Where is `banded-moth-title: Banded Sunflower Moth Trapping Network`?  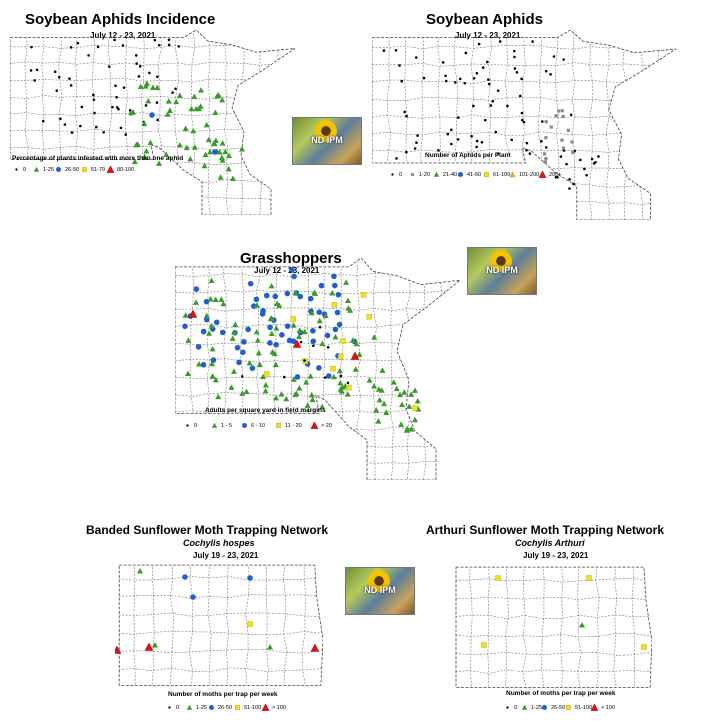
banded-moth-title: Banded Sunflower Moth Trapping Network is located at coordinates (207, 530).